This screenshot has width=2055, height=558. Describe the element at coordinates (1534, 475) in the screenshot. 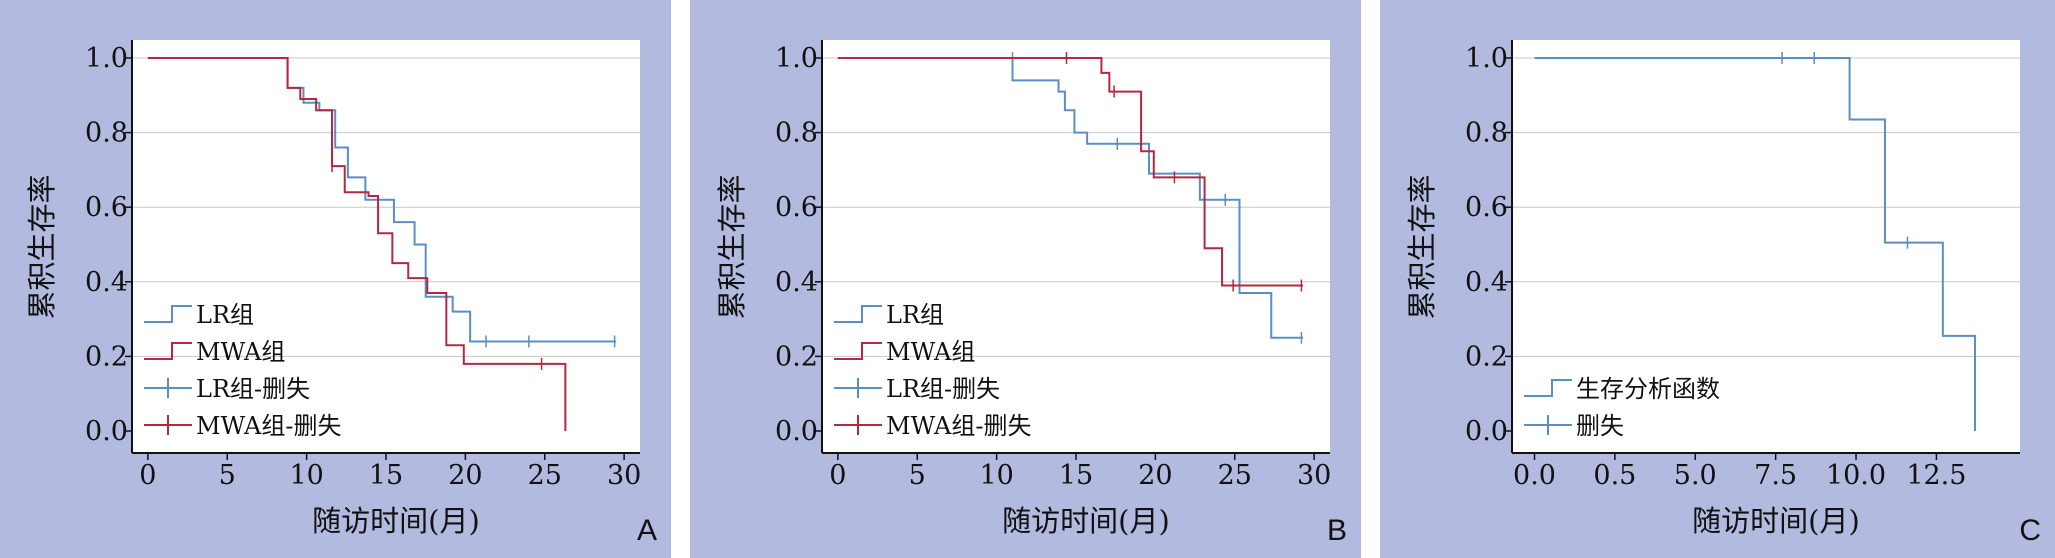

I see `x-tick-label: 0.0` at that location.